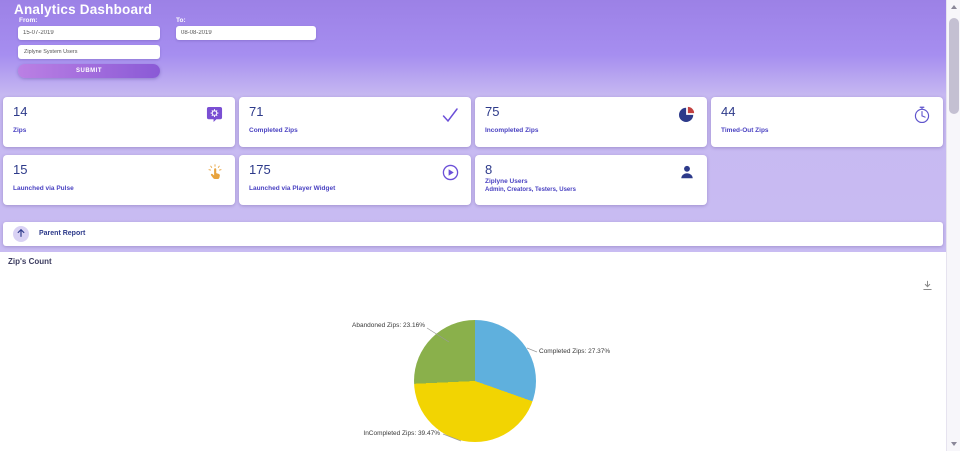  Describe the element at coordinates (62, 233) in the screenshot. I see `parent-report-label: Parent Report` at that location.